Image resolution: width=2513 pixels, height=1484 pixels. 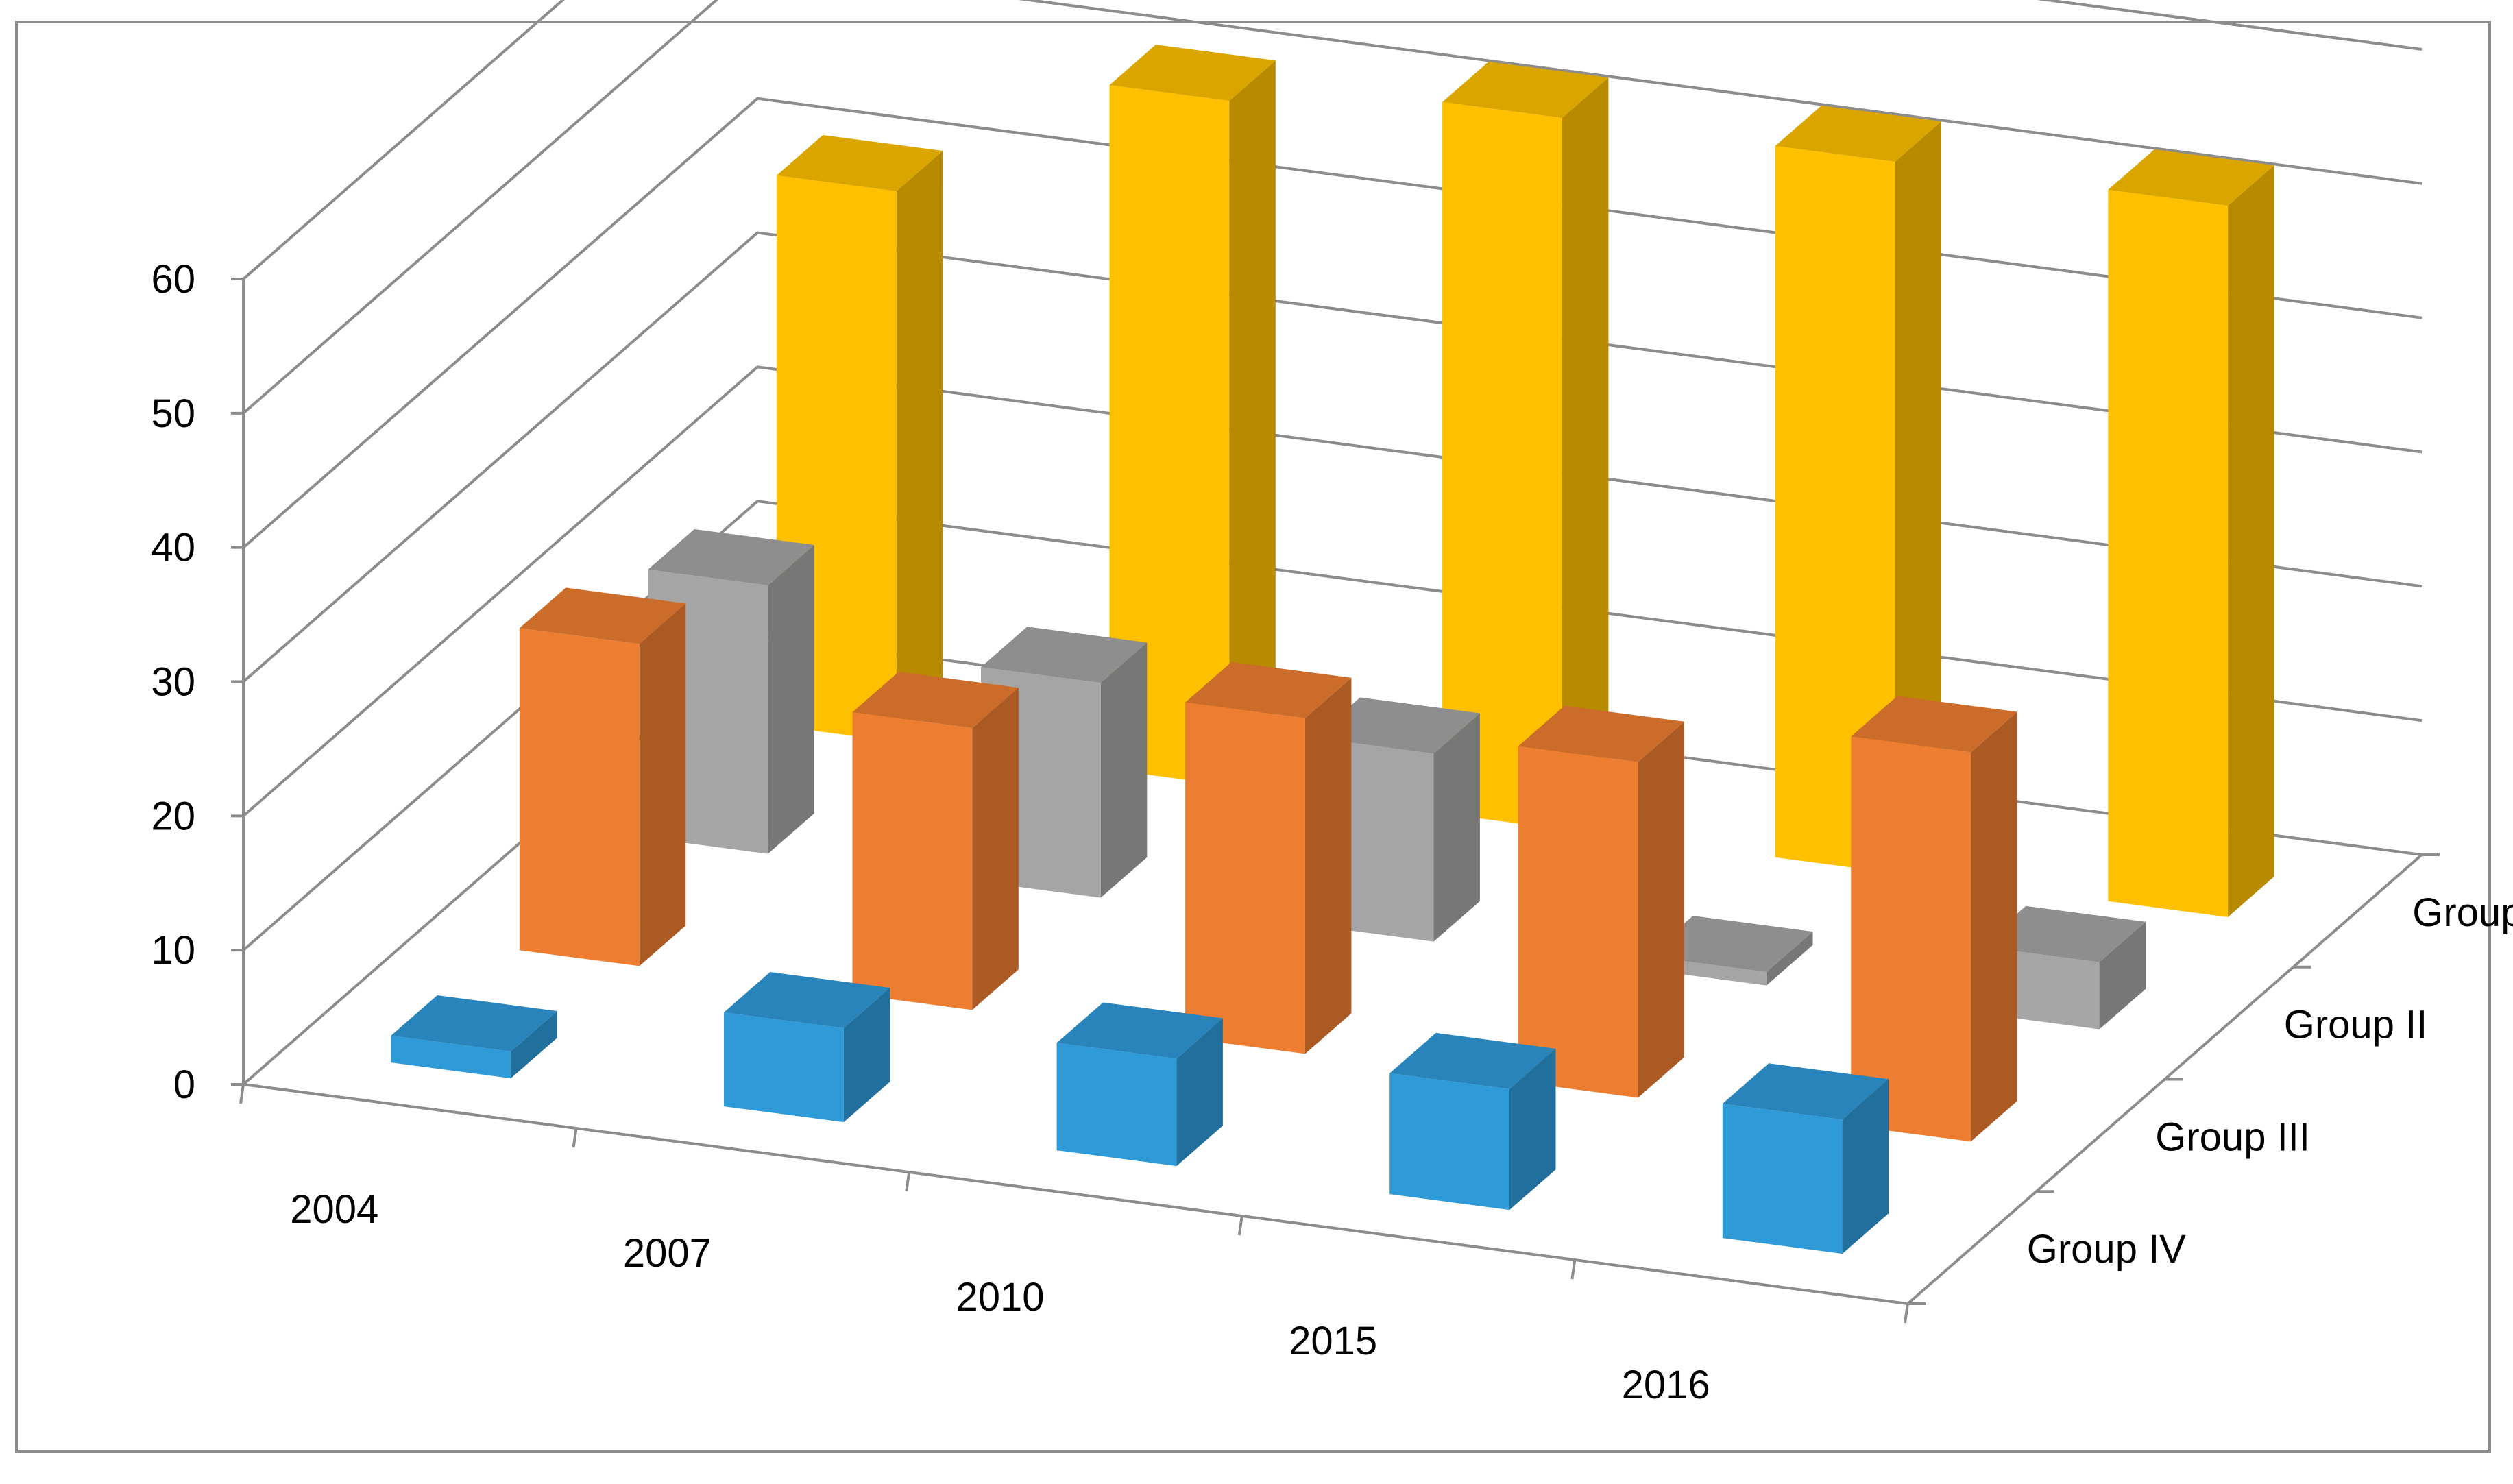 What do you see at coordinates (173, 816) in the screenshot?
I see `y-tick-label: 20` at bounding box center [173, 816].